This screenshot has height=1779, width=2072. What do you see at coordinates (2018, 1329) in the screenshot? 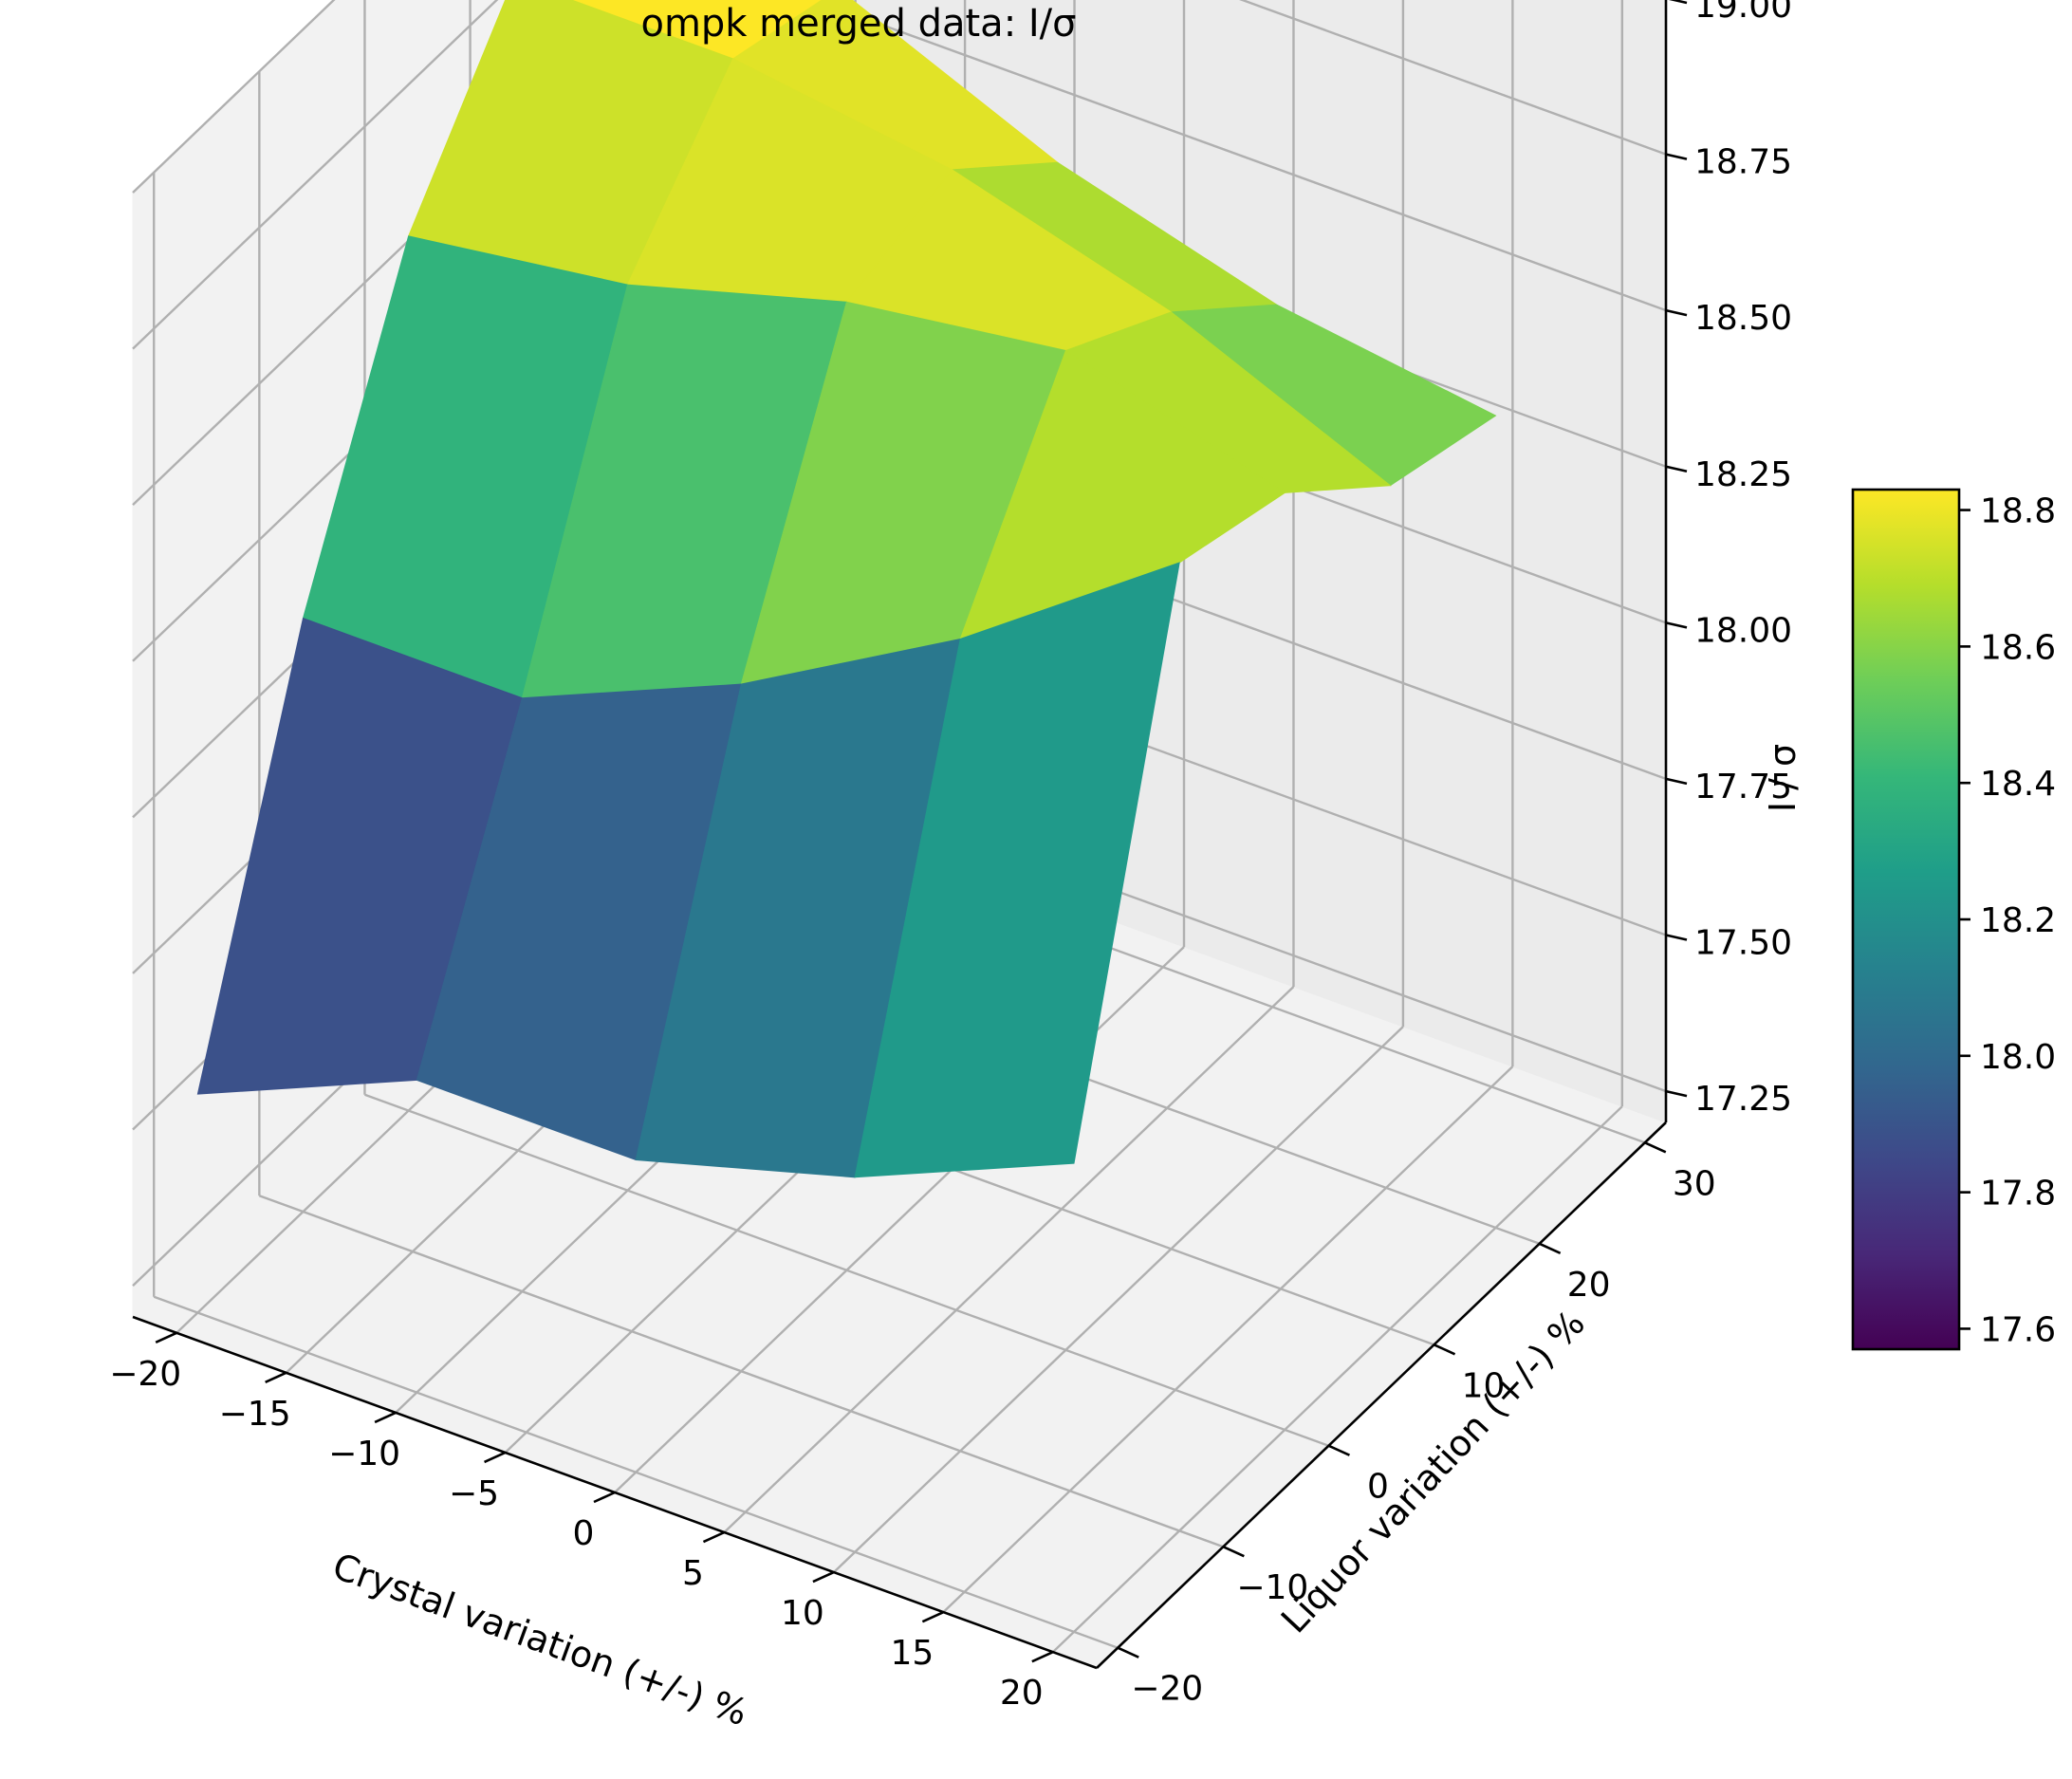
I see `colorbar-tick-label: 17.6` at bounding box center [2018, 1329].